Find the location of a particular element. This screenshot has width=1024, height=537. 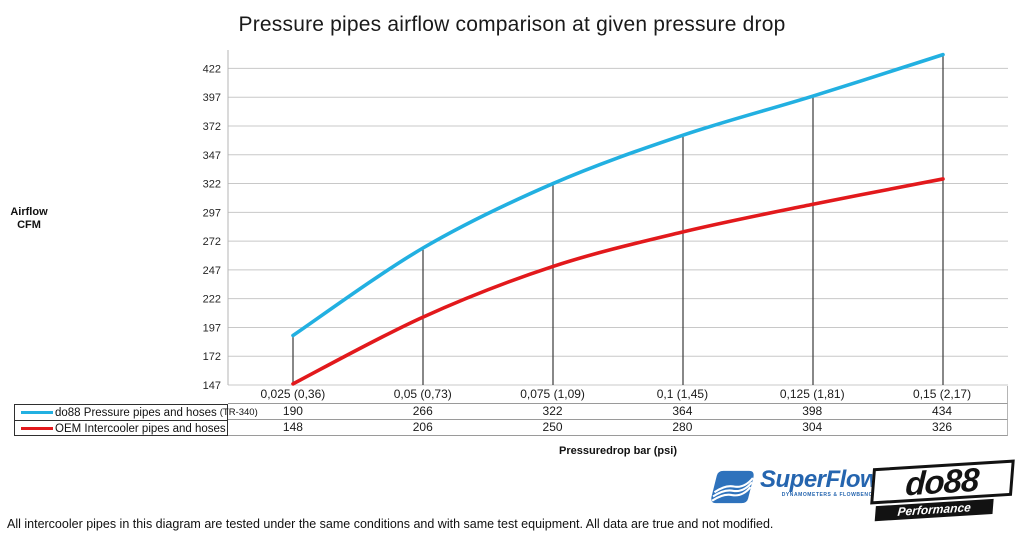

x-category-label: 0,15 (2,17) is located at coordinates (942, 394).